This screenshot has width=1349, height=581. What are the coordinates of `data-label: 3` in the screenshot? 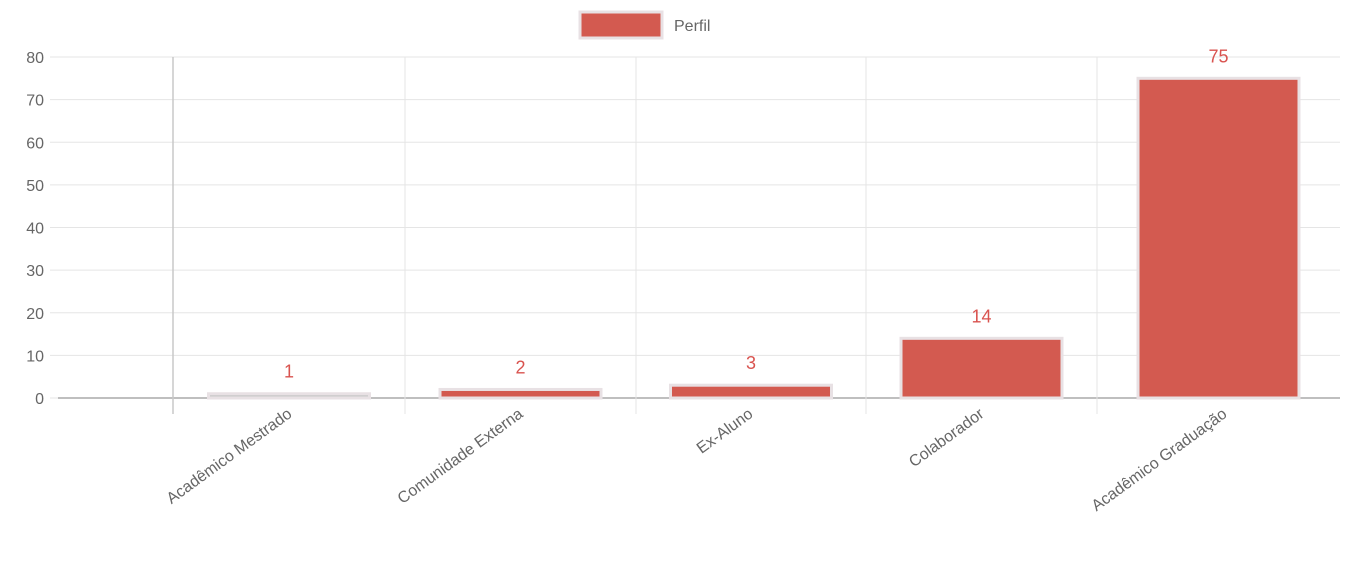 It's located at (751, 363).